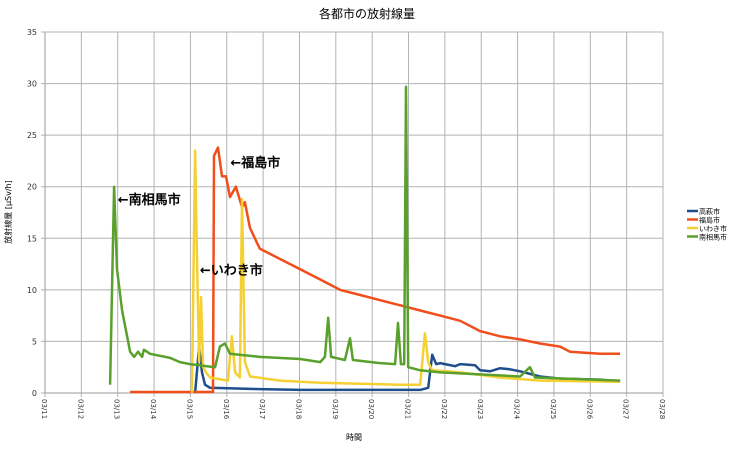 This screenshot has height=449, width=735. What do you see at coordinates (444, 409) in the screenshot?
I see `x-tick-label: 03/22` at bounding box center [444, 409].